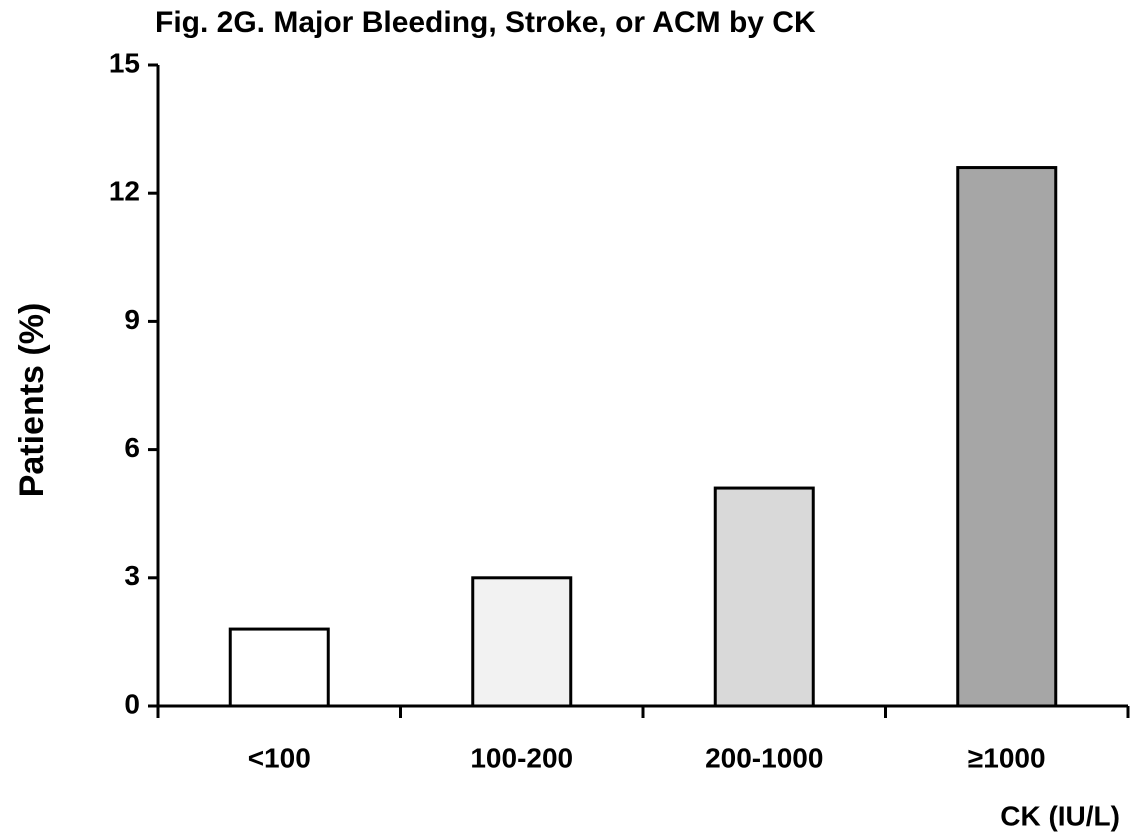 This screenshot has height=840, width=1131. I want to click on y-axis-label: Patients (%), so click(32, 400).